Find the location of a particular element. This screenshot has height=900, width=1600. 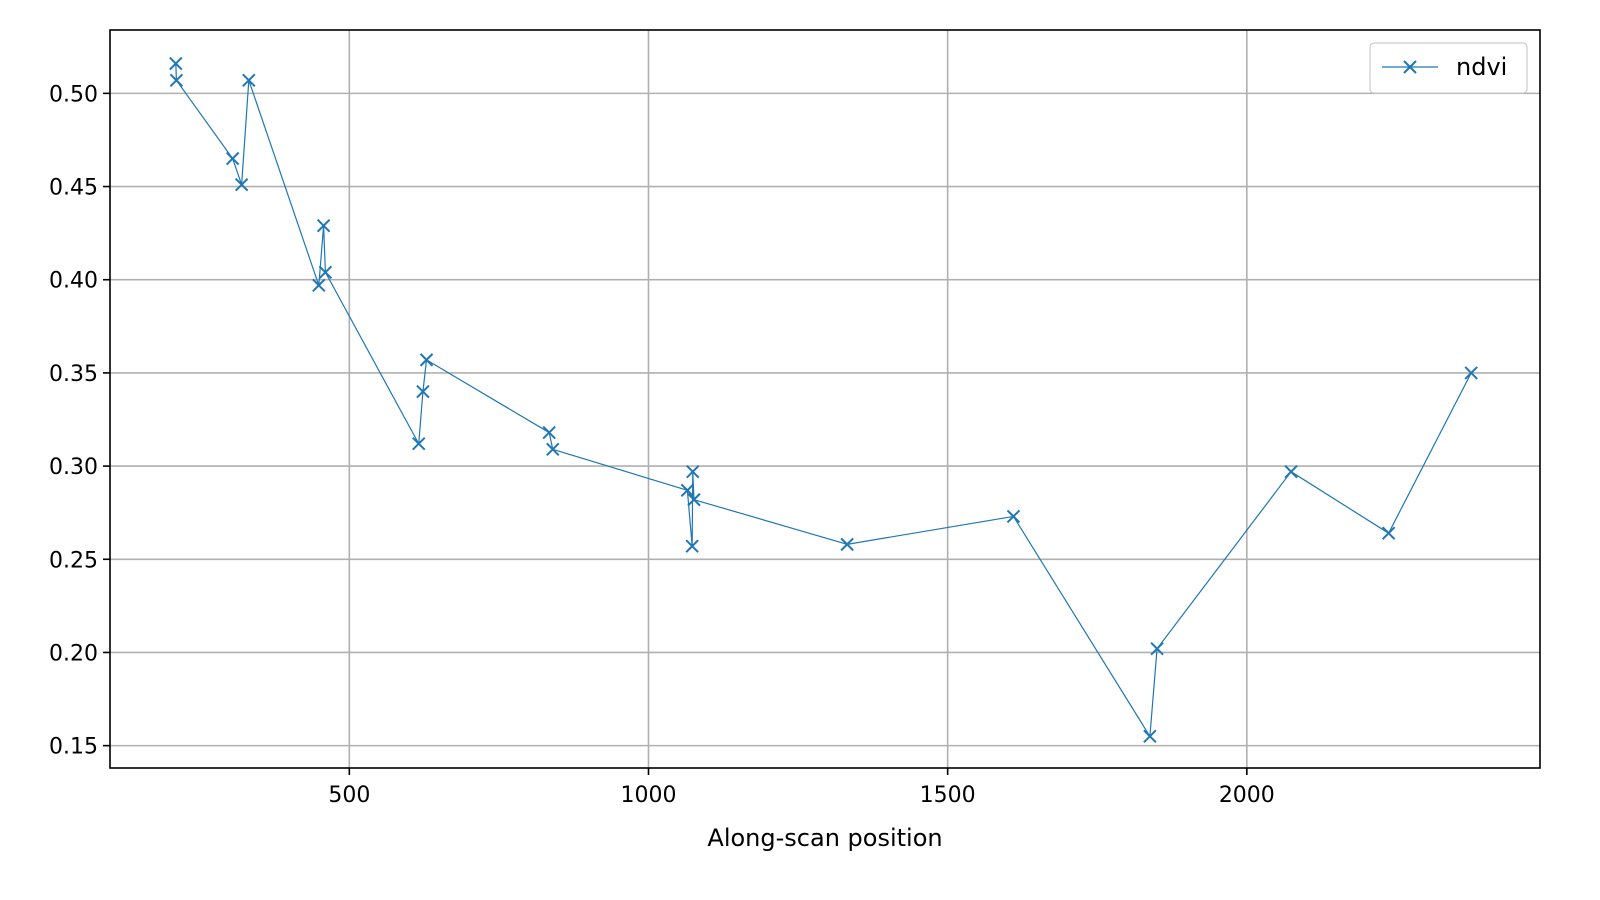

y-tick-label: 0.30 is located at coordinates (73, 467).